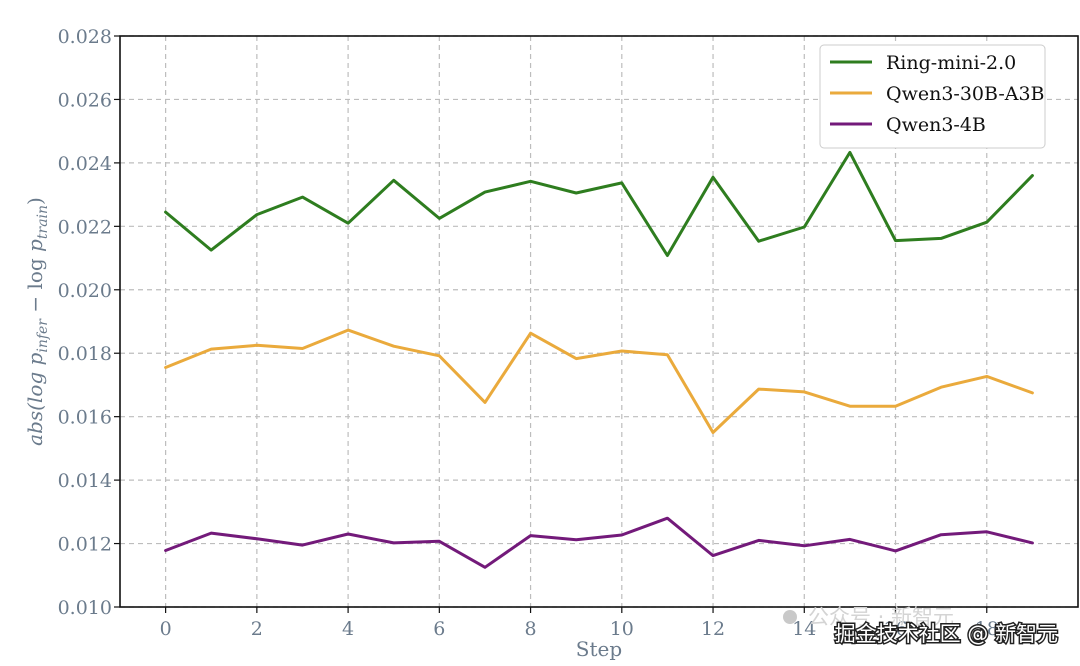  Describe the element at coordinates (348, 629) in the screenshot. I see `x-tick-label: 4` at that location.